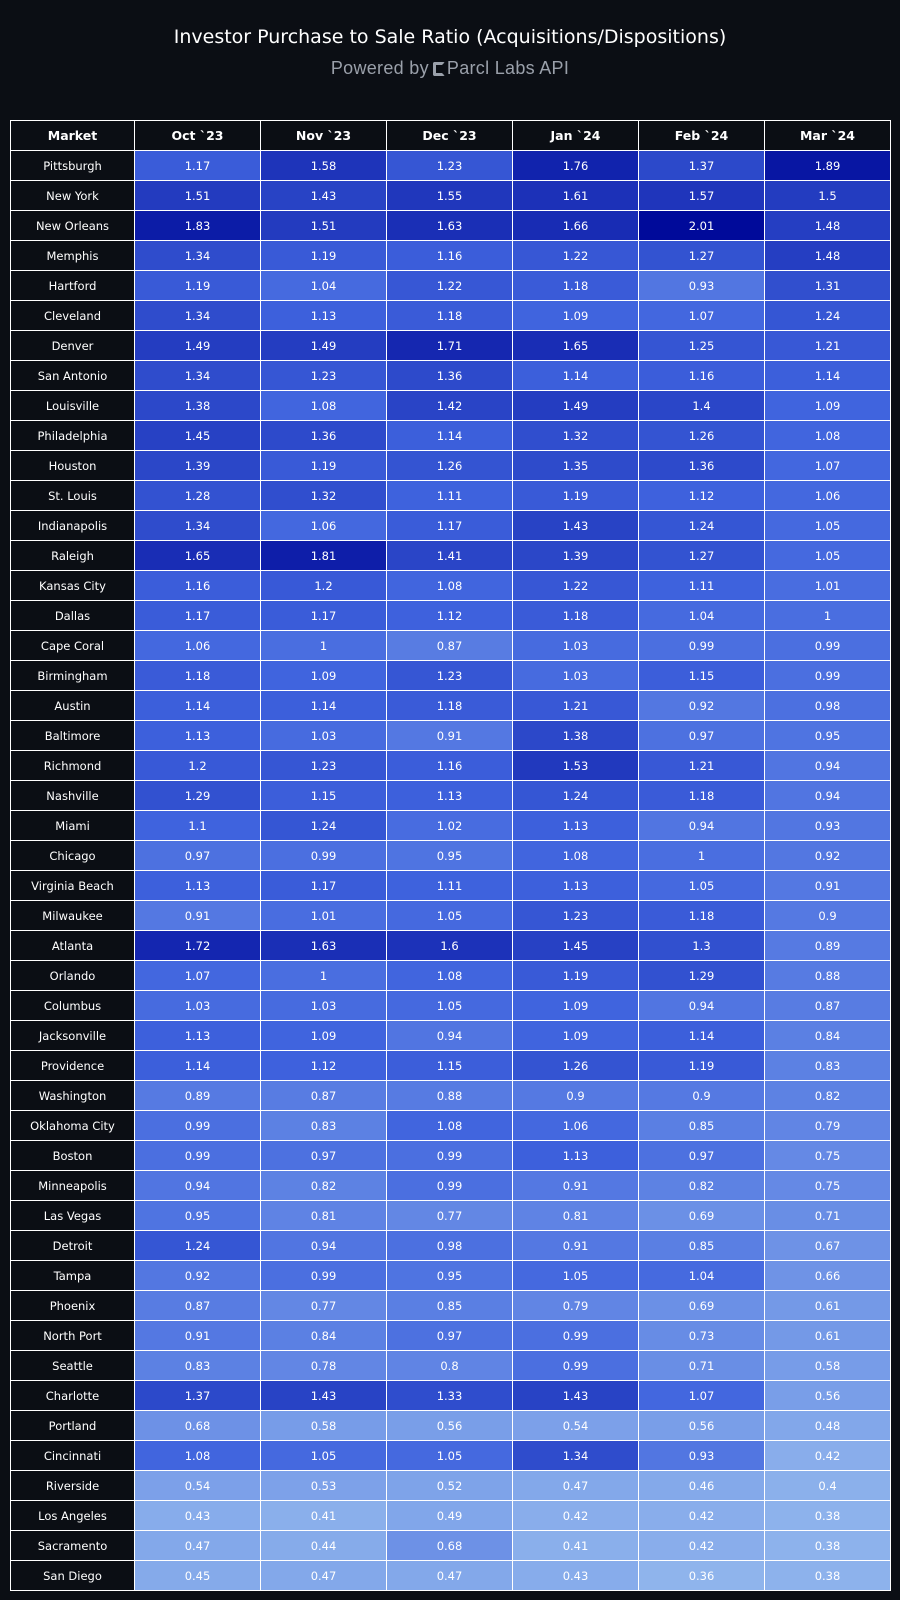  I want to click on market-label: Portland, so click(72, 1425).